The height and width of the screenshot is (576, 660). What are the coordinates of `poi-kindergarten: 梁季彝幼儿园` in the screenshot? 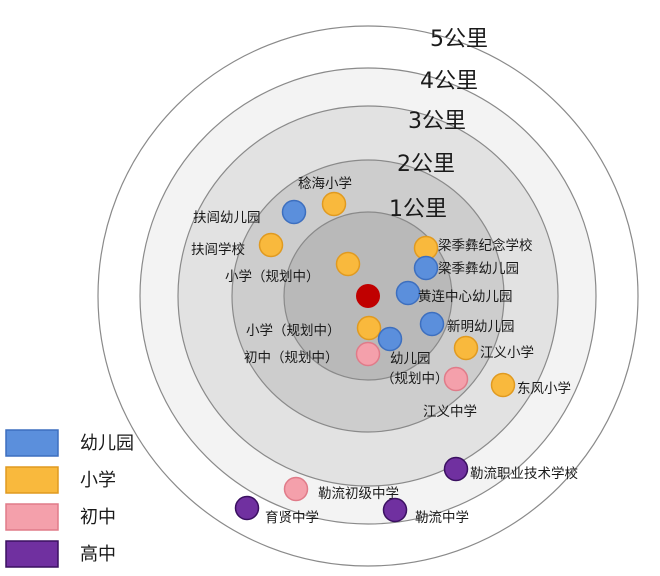 It's located at (466, 268).